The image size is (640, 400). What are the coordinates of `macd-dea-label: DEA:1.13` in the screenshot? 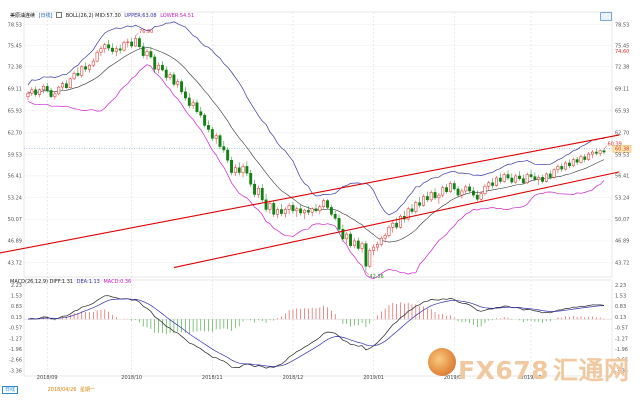 It's located at (88, 282).